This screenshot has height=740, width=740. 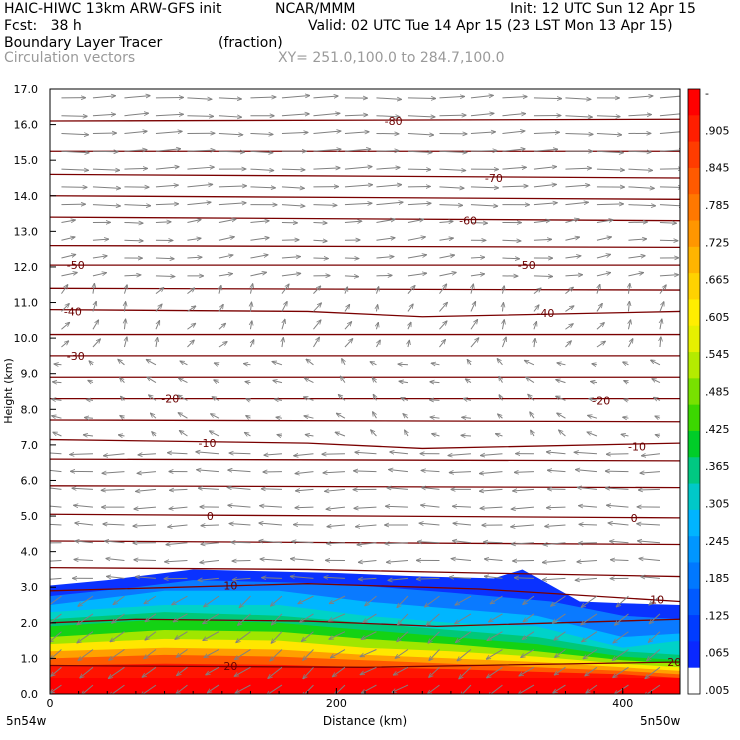 I want to click on field-units: (fraction), so click(x=250, y=43).